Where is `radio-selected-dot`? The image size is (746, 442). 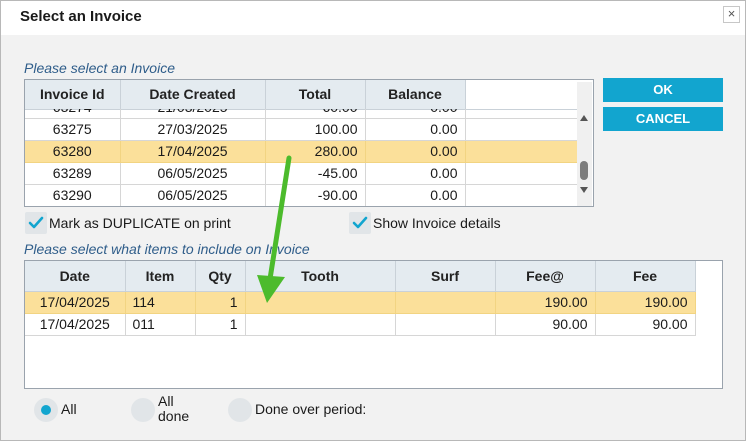
radio-selected-dot is located at coordinates (46, 410).